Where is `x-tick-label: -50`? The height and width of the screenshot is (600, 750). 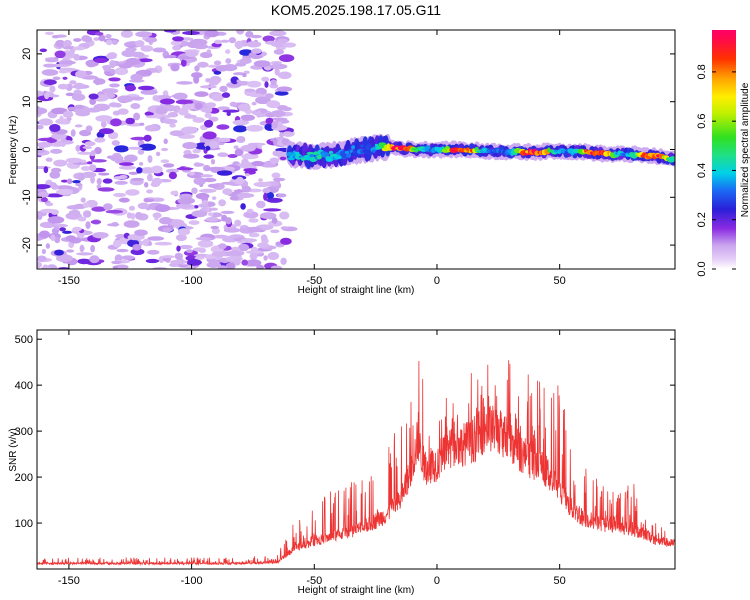
x-tick-label: -50 is located at coordinates (314, 581).